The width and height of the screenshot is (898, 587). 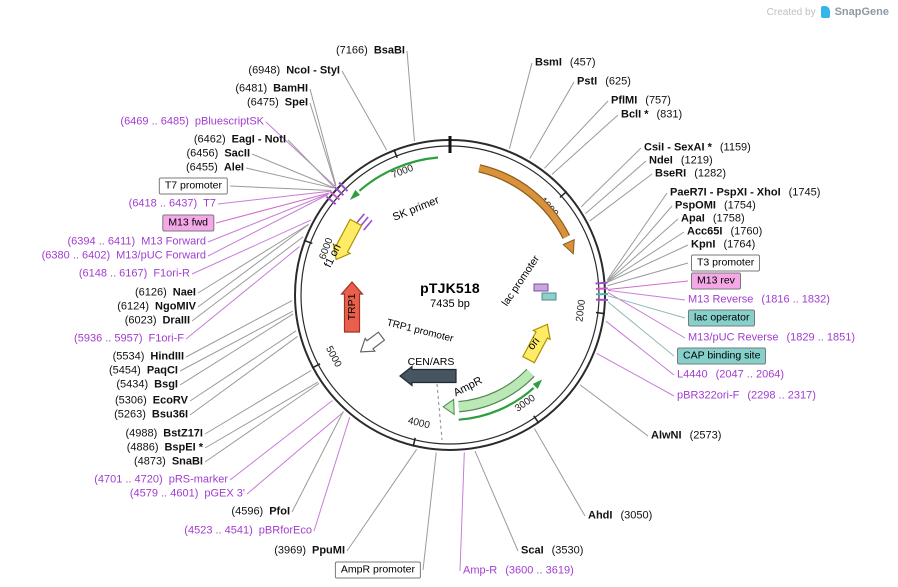 What do you see at coordinates (450, 304) in the screenshot?
I see `plasmid-size: 7435 bp` at bounding box center [450, 304].